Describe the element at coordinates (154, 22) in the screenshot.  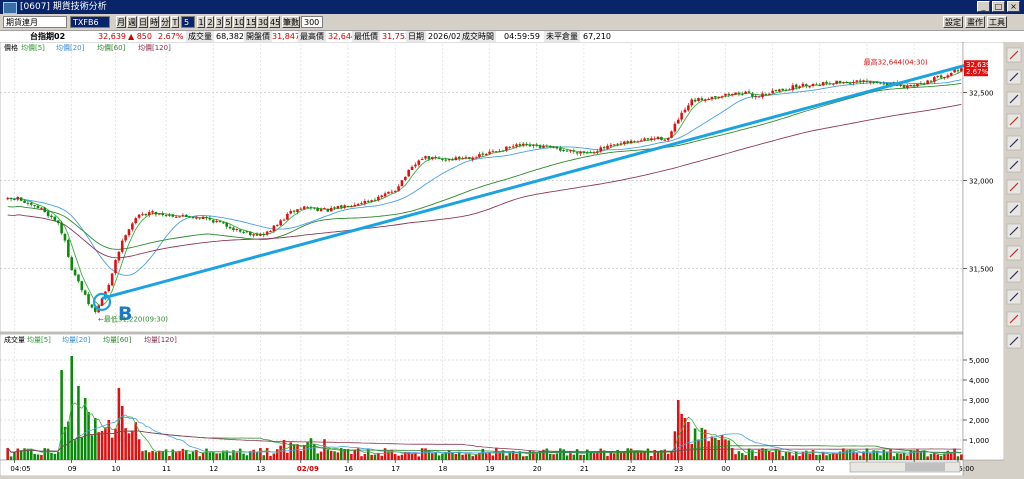
I see `period-hour-button: 時` at that location.